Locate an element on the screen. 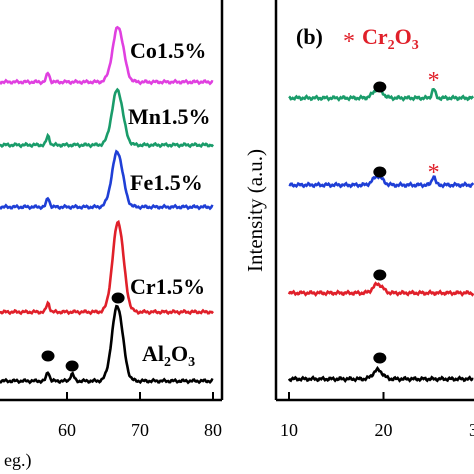  panel-b-ylabel: Intensity (a.u.) is located at coordinates (255, 210).